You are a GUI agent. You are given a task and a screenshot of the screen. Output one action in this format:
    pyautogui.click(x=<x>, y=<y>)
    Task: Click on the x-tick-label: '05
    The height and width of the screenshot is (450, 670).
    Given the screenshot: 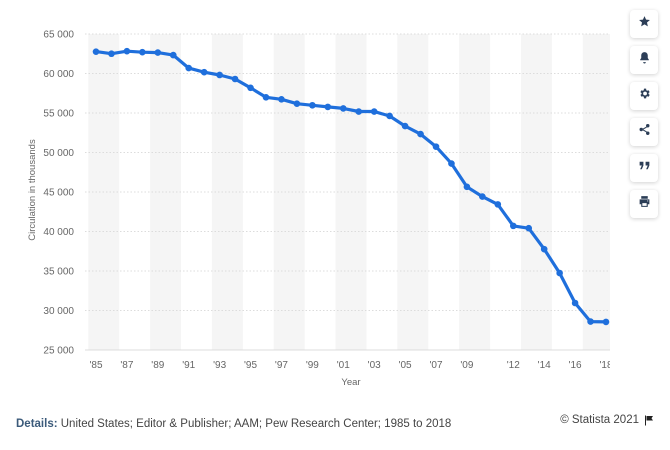 What is the action you would take?
    pyautogui.click(x=405, y=365)
    